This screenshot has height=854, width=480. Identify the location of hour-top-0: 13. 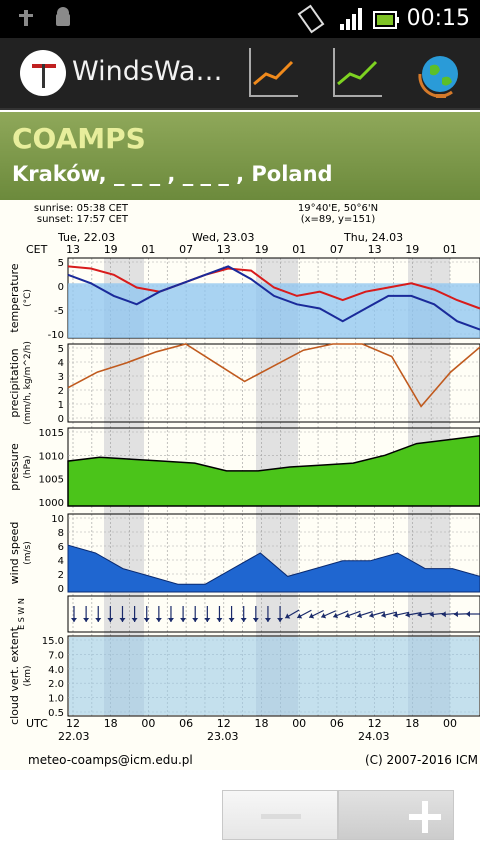
(73, 249).